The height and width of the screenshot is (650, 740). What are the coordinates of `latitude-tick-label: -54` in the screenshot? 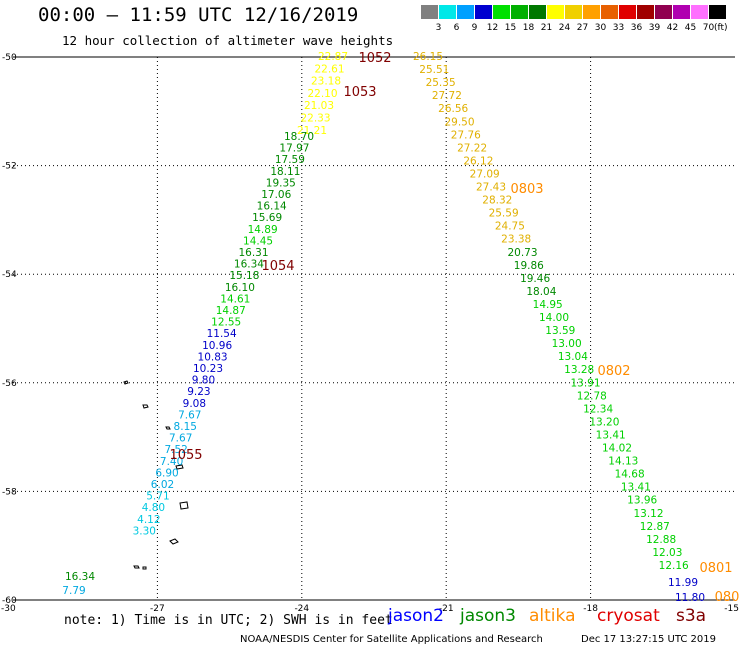 It's located at (9, 275).